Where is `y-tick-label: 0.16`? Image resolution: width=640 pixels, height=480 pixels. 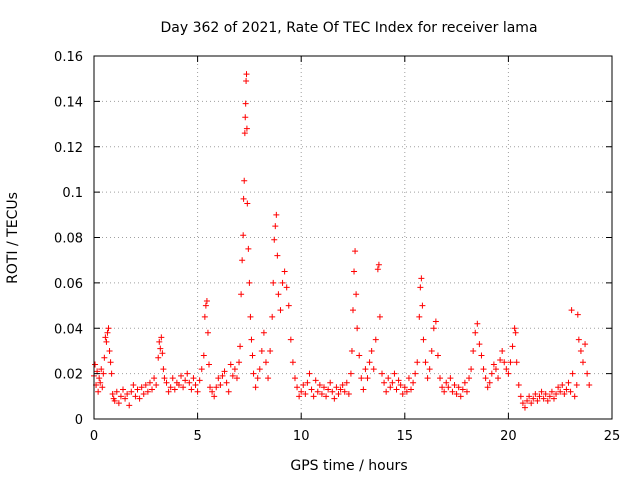 y-tick-label: 0.16 is located at coordinates (68, 57).